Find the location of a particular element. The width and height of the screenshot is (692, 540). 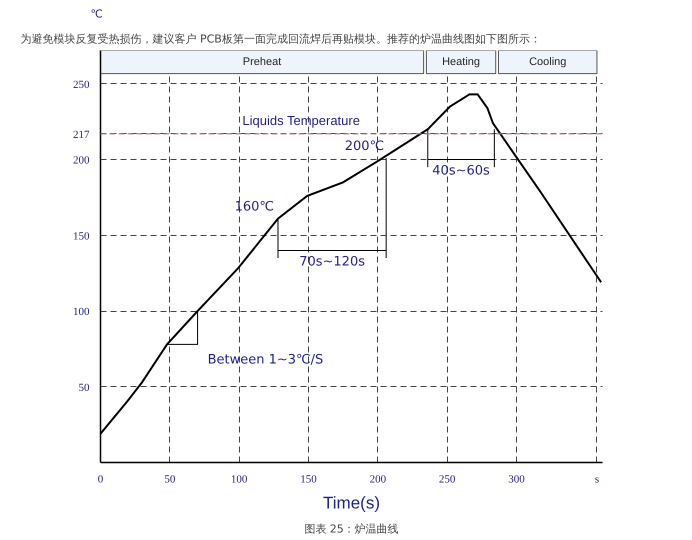

y-tick-label: 217 is located at coordinates (81, 134).